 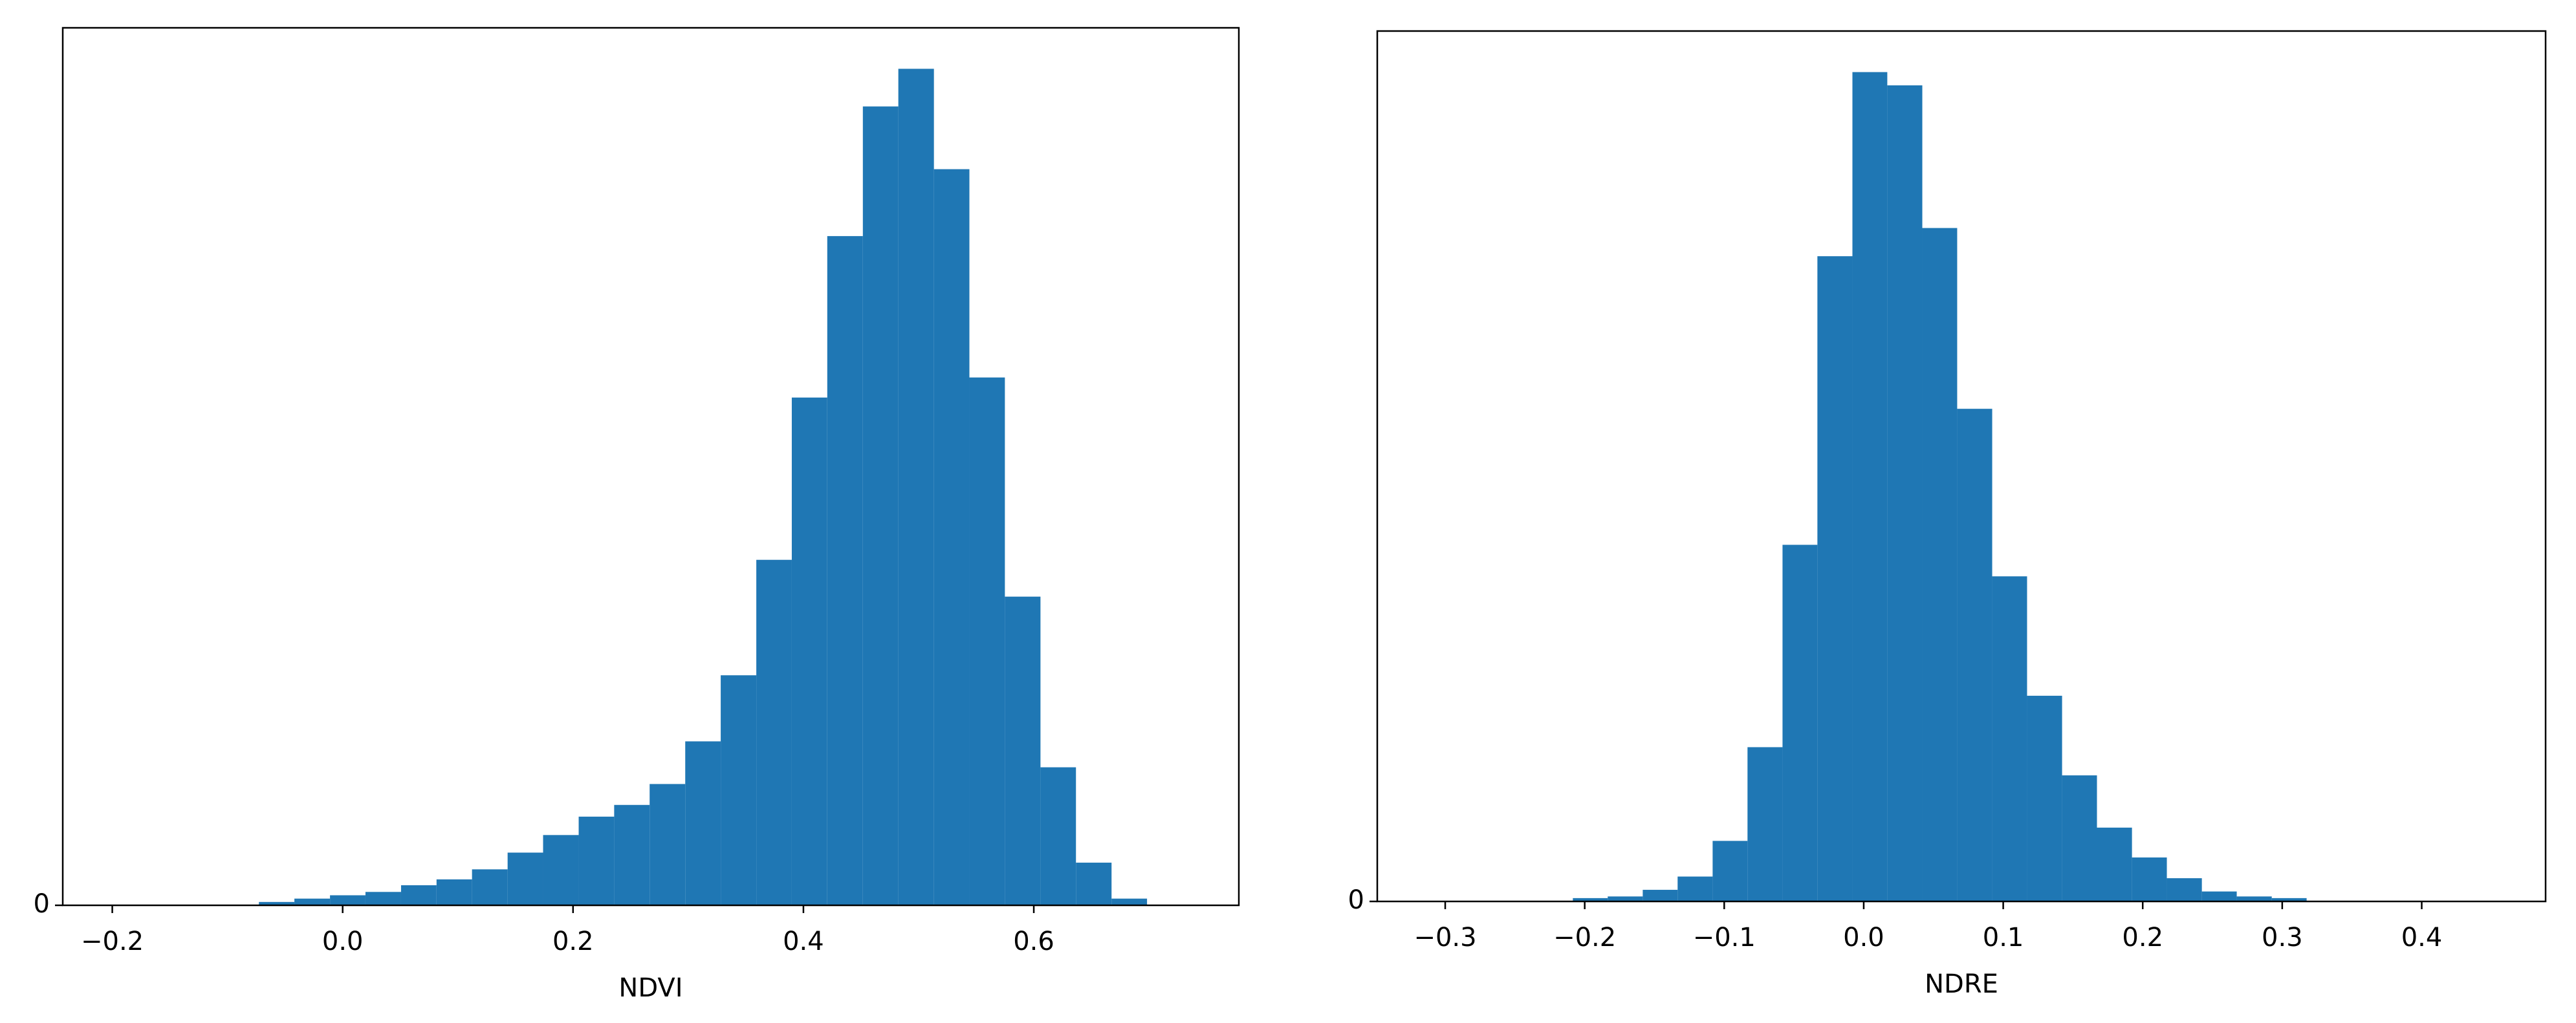 I want to click on x-tick-label: 0.1, so click(x=2003, y=938).